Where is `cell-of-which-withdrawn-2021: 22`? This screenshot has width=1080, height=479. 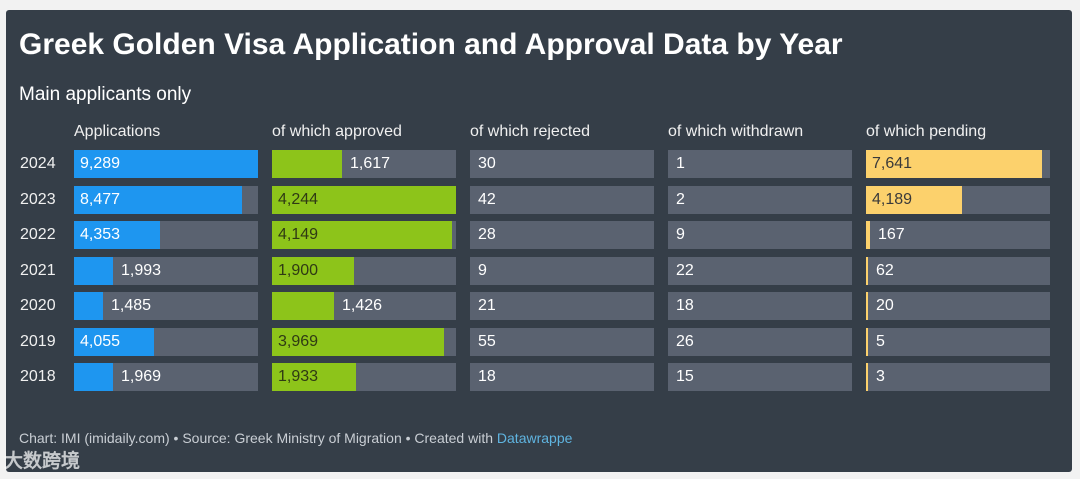
cell-of-which-withdrawn-2021: 22 is located at coordinates (760, 270).